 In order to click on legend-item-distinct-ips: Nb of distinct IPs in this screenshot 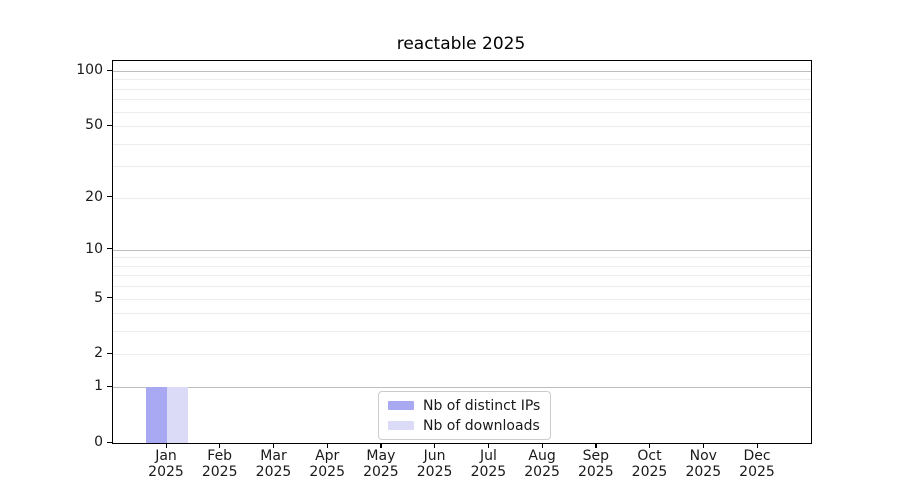, I will do `click(464, 405)`.